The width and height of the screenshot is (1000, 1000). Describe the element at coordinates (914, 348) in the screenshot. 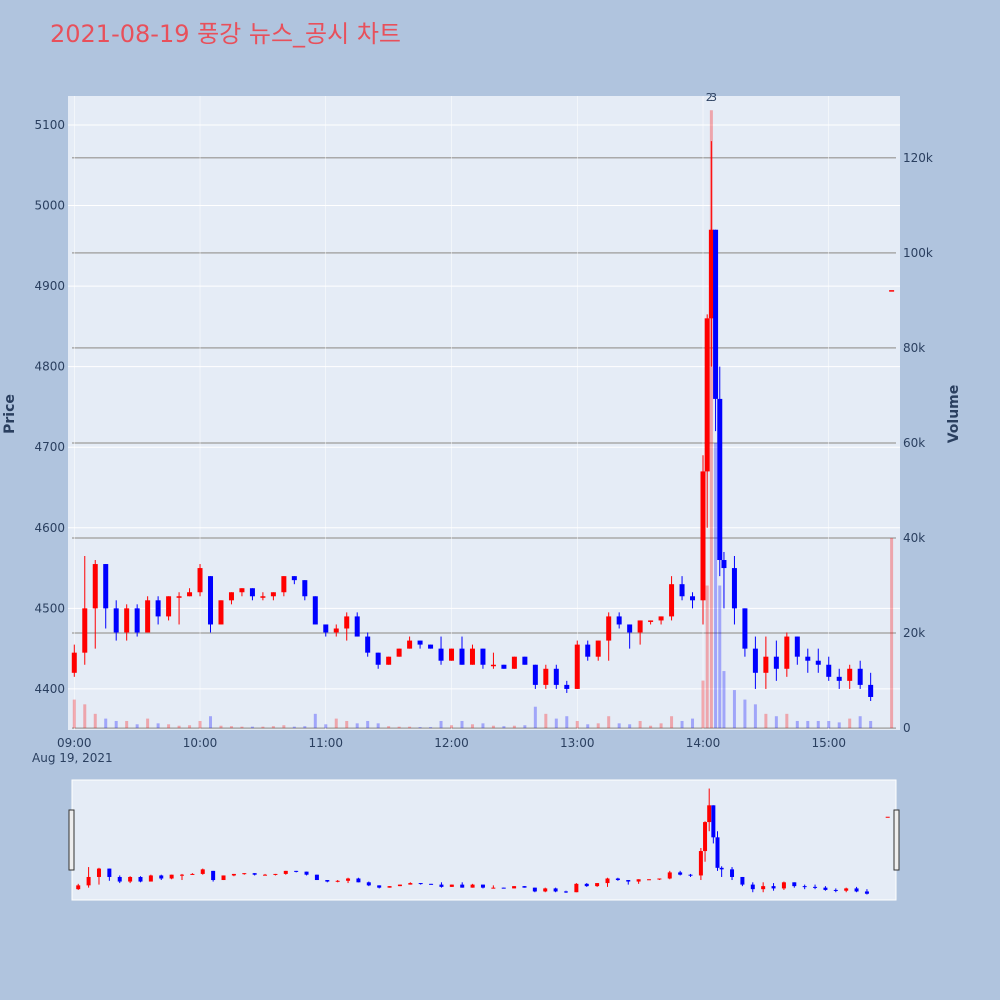

I see `y2-tick-label: 80k` at that location.